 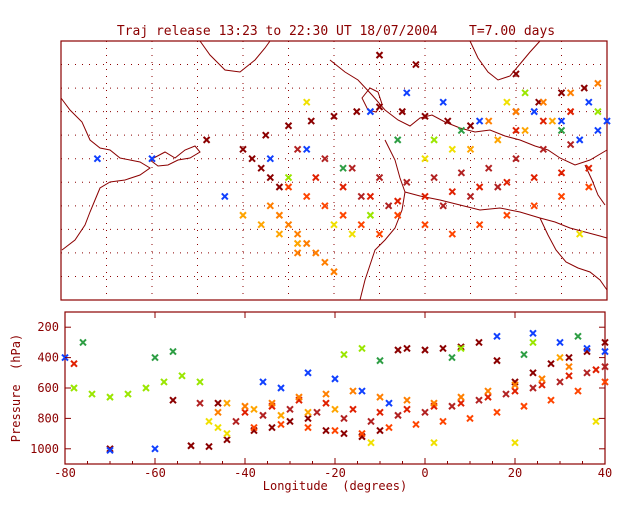 I want to click on x-tick-label: 40, so click(x=605, y=473).